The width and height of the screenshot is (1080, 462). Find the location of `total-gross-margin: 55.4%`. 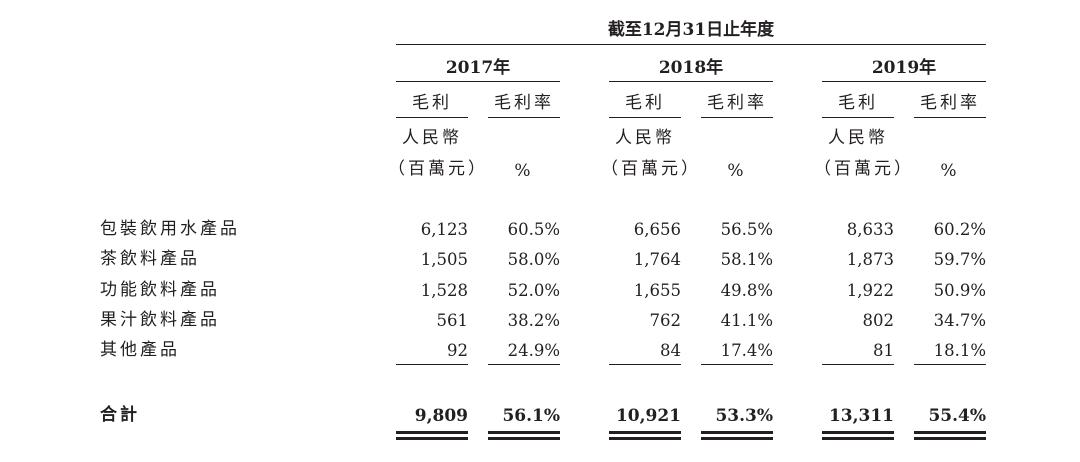

total-gross-margin: 55.4% is located at coordinates (957, 416).